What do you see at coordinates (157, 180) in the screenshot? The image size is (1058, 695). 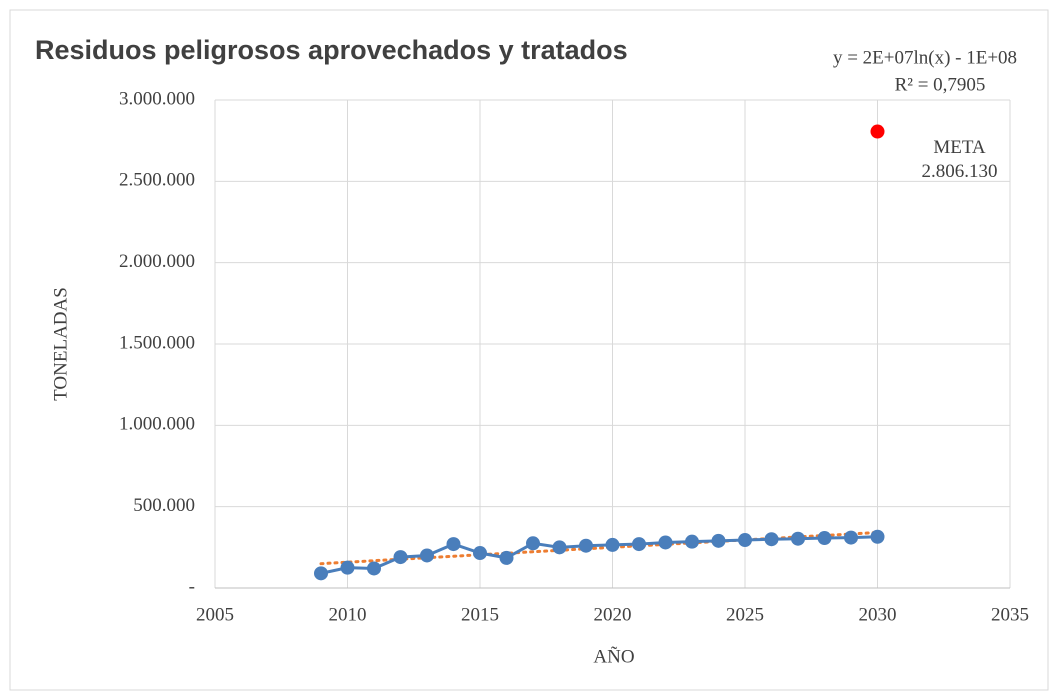 I see `y-tick-label: 2.500.000` at bounding box center [157, 180].